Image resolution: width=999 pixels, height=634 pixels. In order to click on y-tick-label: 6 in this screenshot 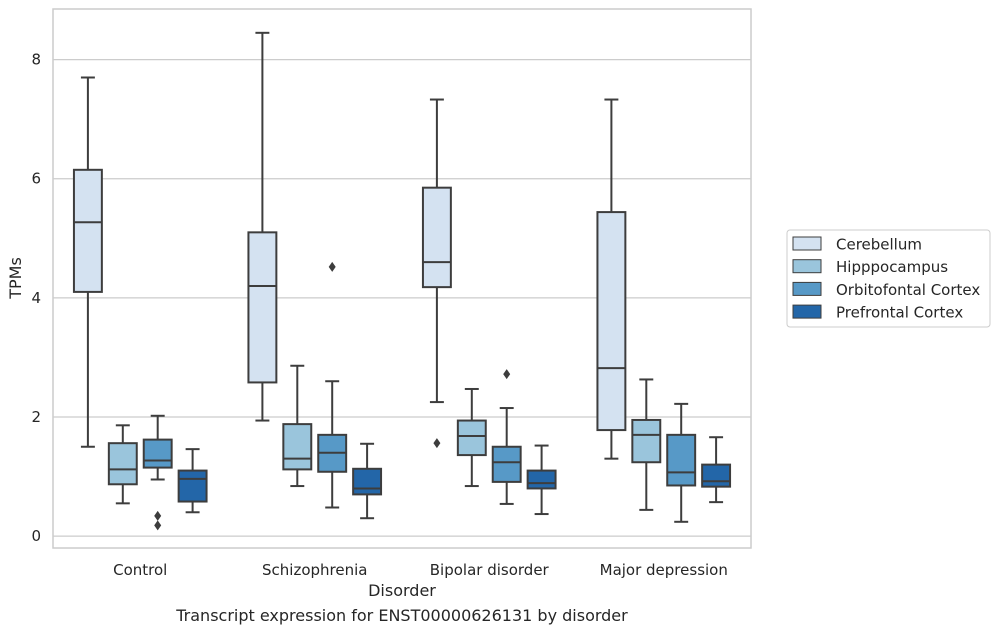, I will do `click(36, 179)`.